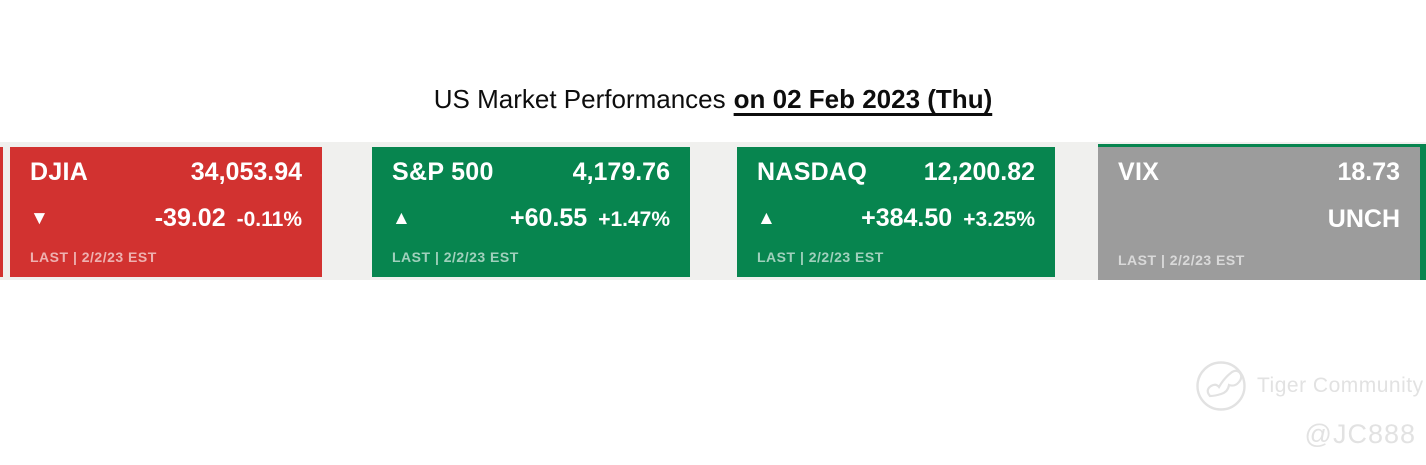 The image size is (1426, 465). What do you see at coordinates (549, 217) in the screenshot?
I see `change-value: +60.55` at bounding box center [549, 217].